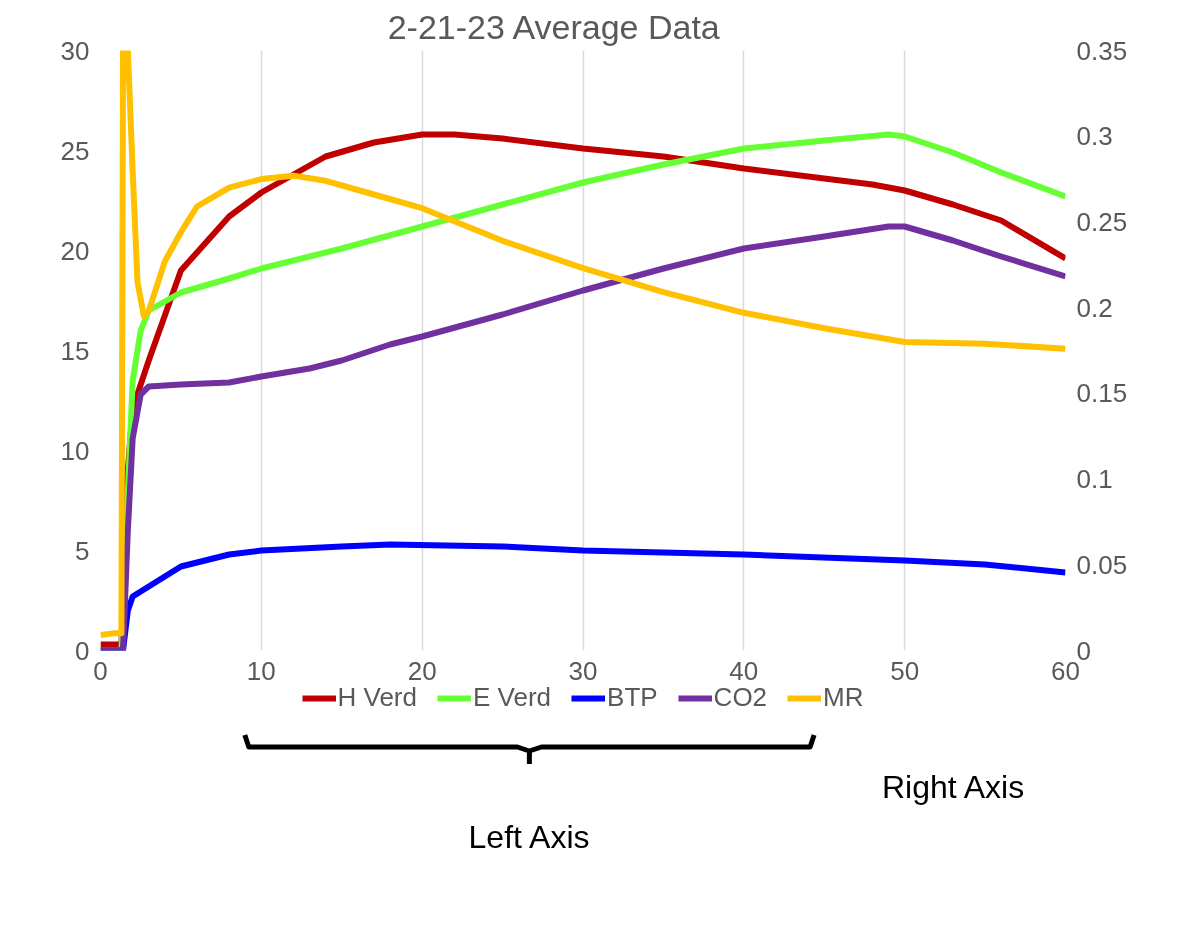 Image resolution: width=1178 pixels, height=952 pixels. What do you see at coordinates (75, 50) in the screenshot?
I see `y-tick-label: 30` at bounding box center [75, 50].